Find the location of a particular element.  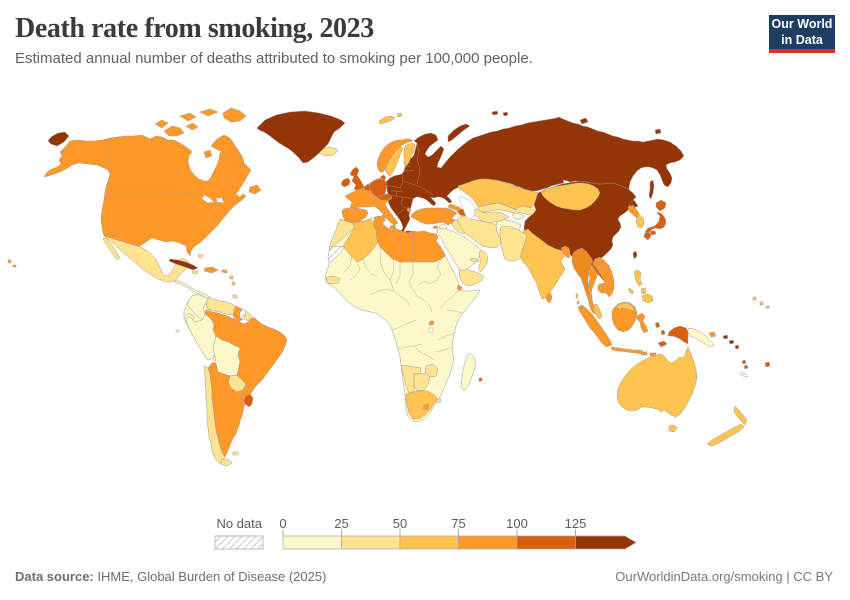

svg-text: 100 is located at coordinates (517, 523).